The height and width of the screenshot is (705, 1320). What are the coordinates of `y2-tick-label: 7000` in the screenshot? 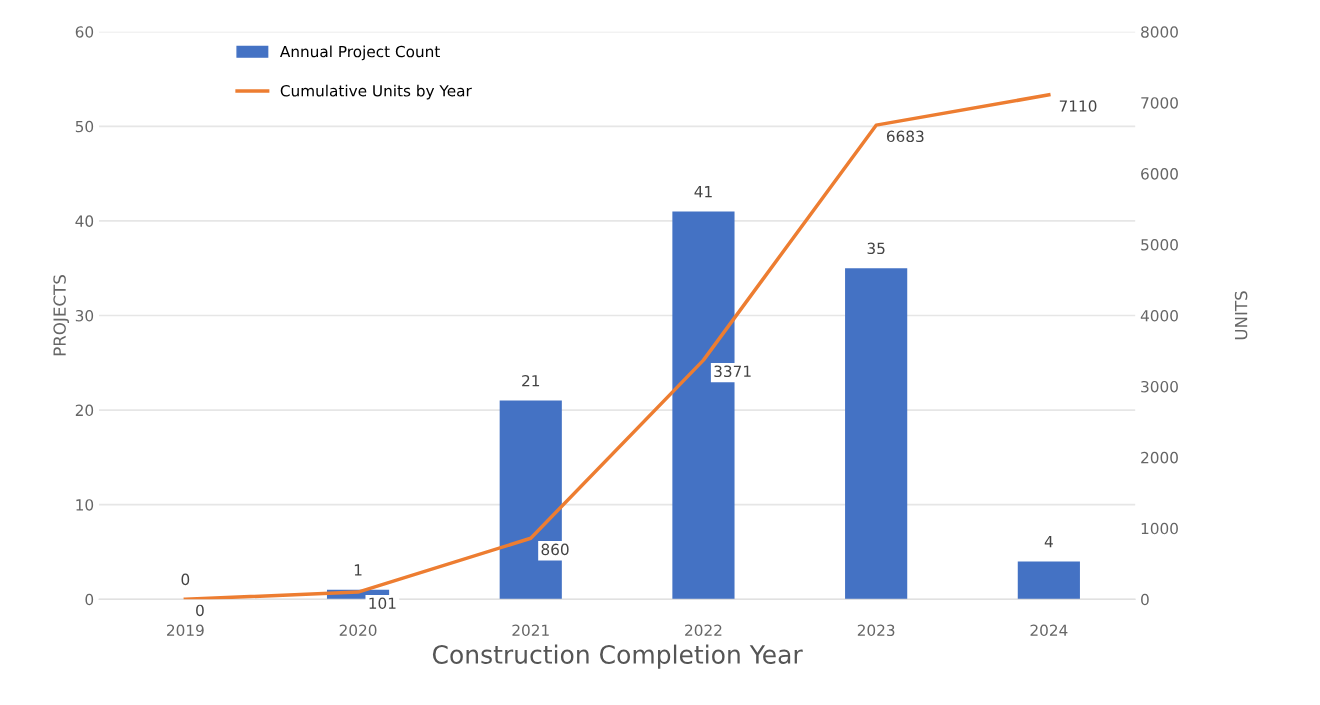 It's located at (1159, 103).